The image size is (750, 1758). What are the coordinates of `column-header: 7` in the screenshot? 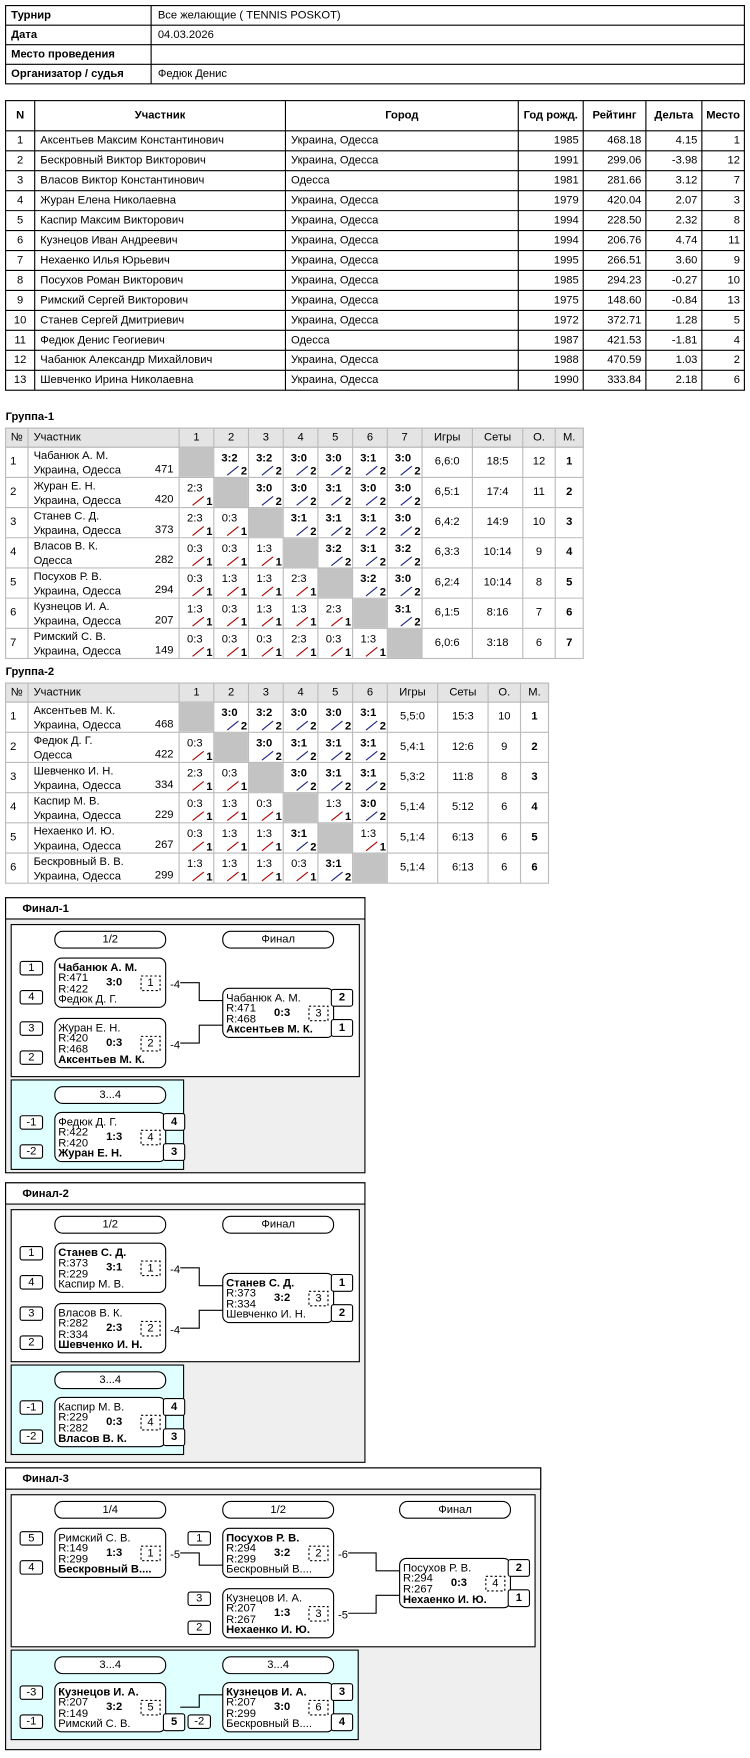 It's located at (405, 438).